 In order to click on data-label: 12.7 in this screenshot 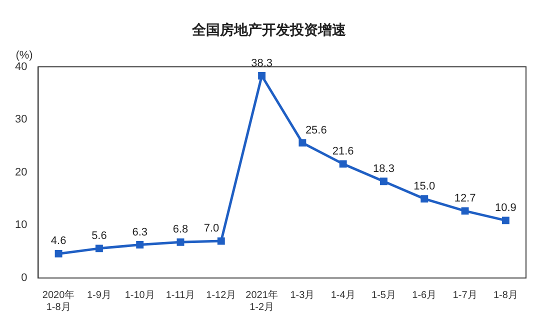, I will do `click(465, 198)`.